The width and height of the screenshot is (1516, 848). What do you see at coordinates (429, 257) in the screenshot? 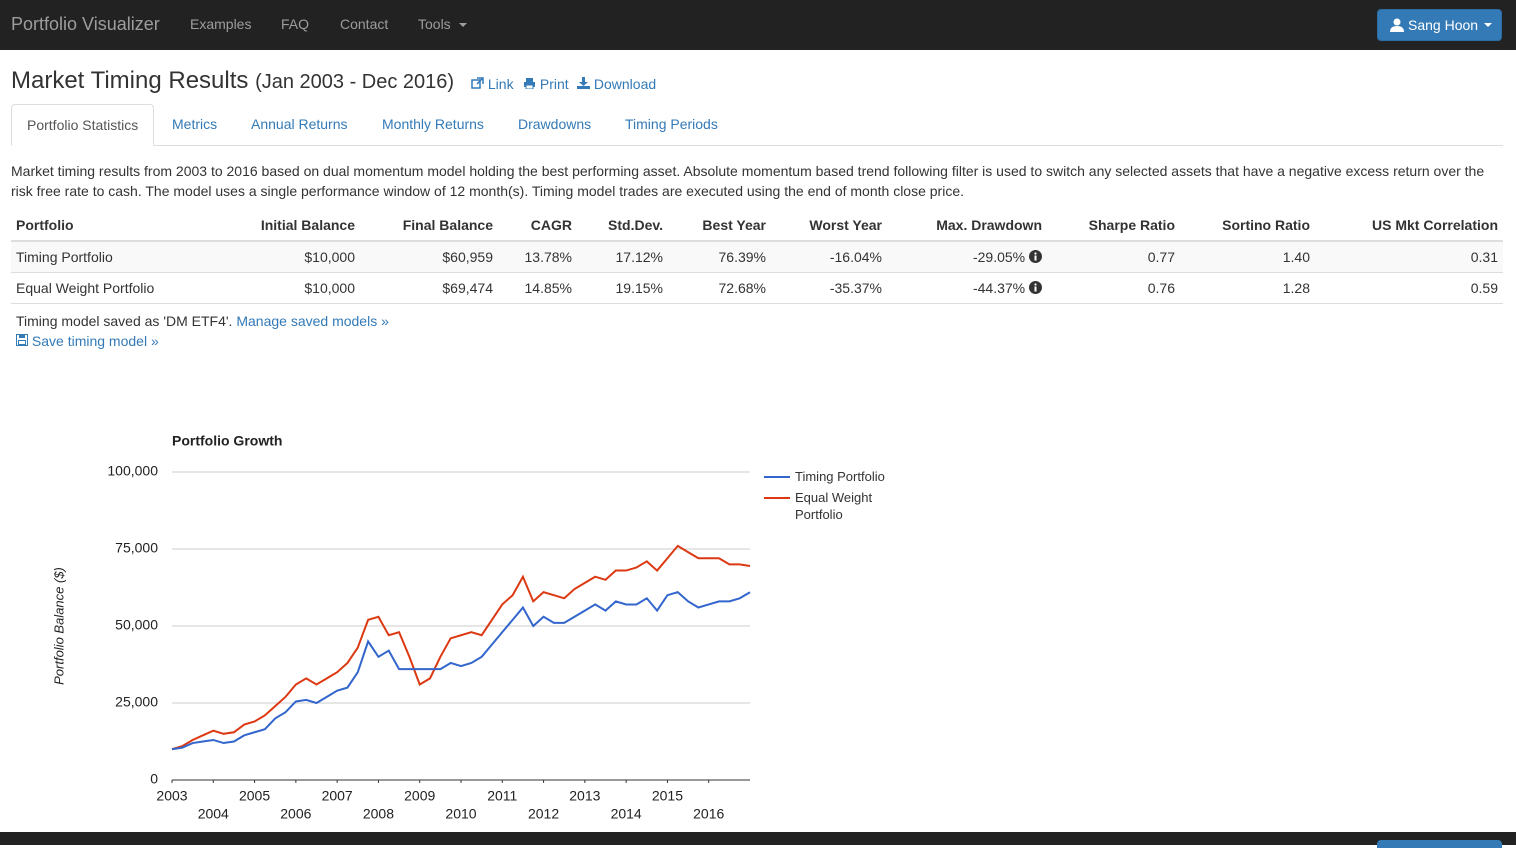
I see `table-cell: $60,959` at bounding box center [429, 257].